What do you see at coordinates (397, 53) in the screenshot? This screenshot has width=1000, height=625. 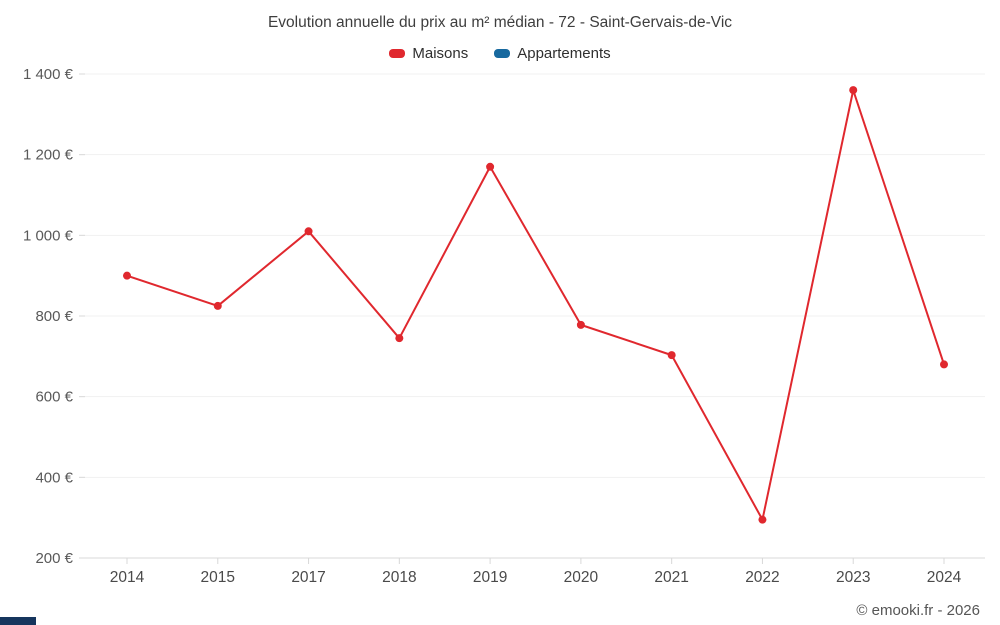 I see `legend-swatch-maisons` at bounding box center [397, 53].